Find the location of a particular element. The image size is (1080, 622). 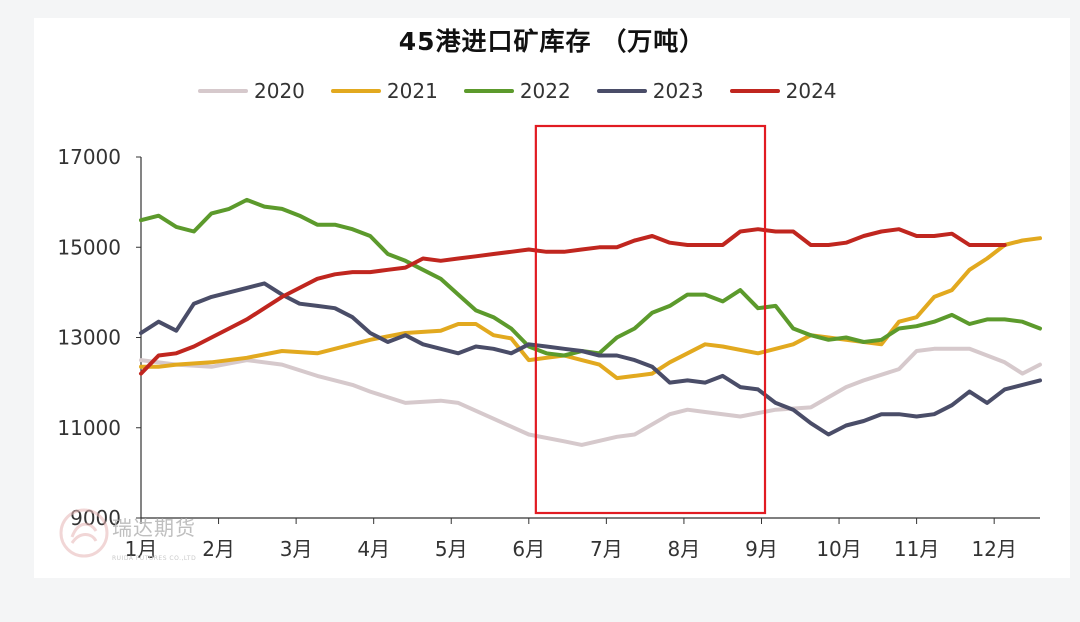

highlight-box is located at coordinates (650, 319).